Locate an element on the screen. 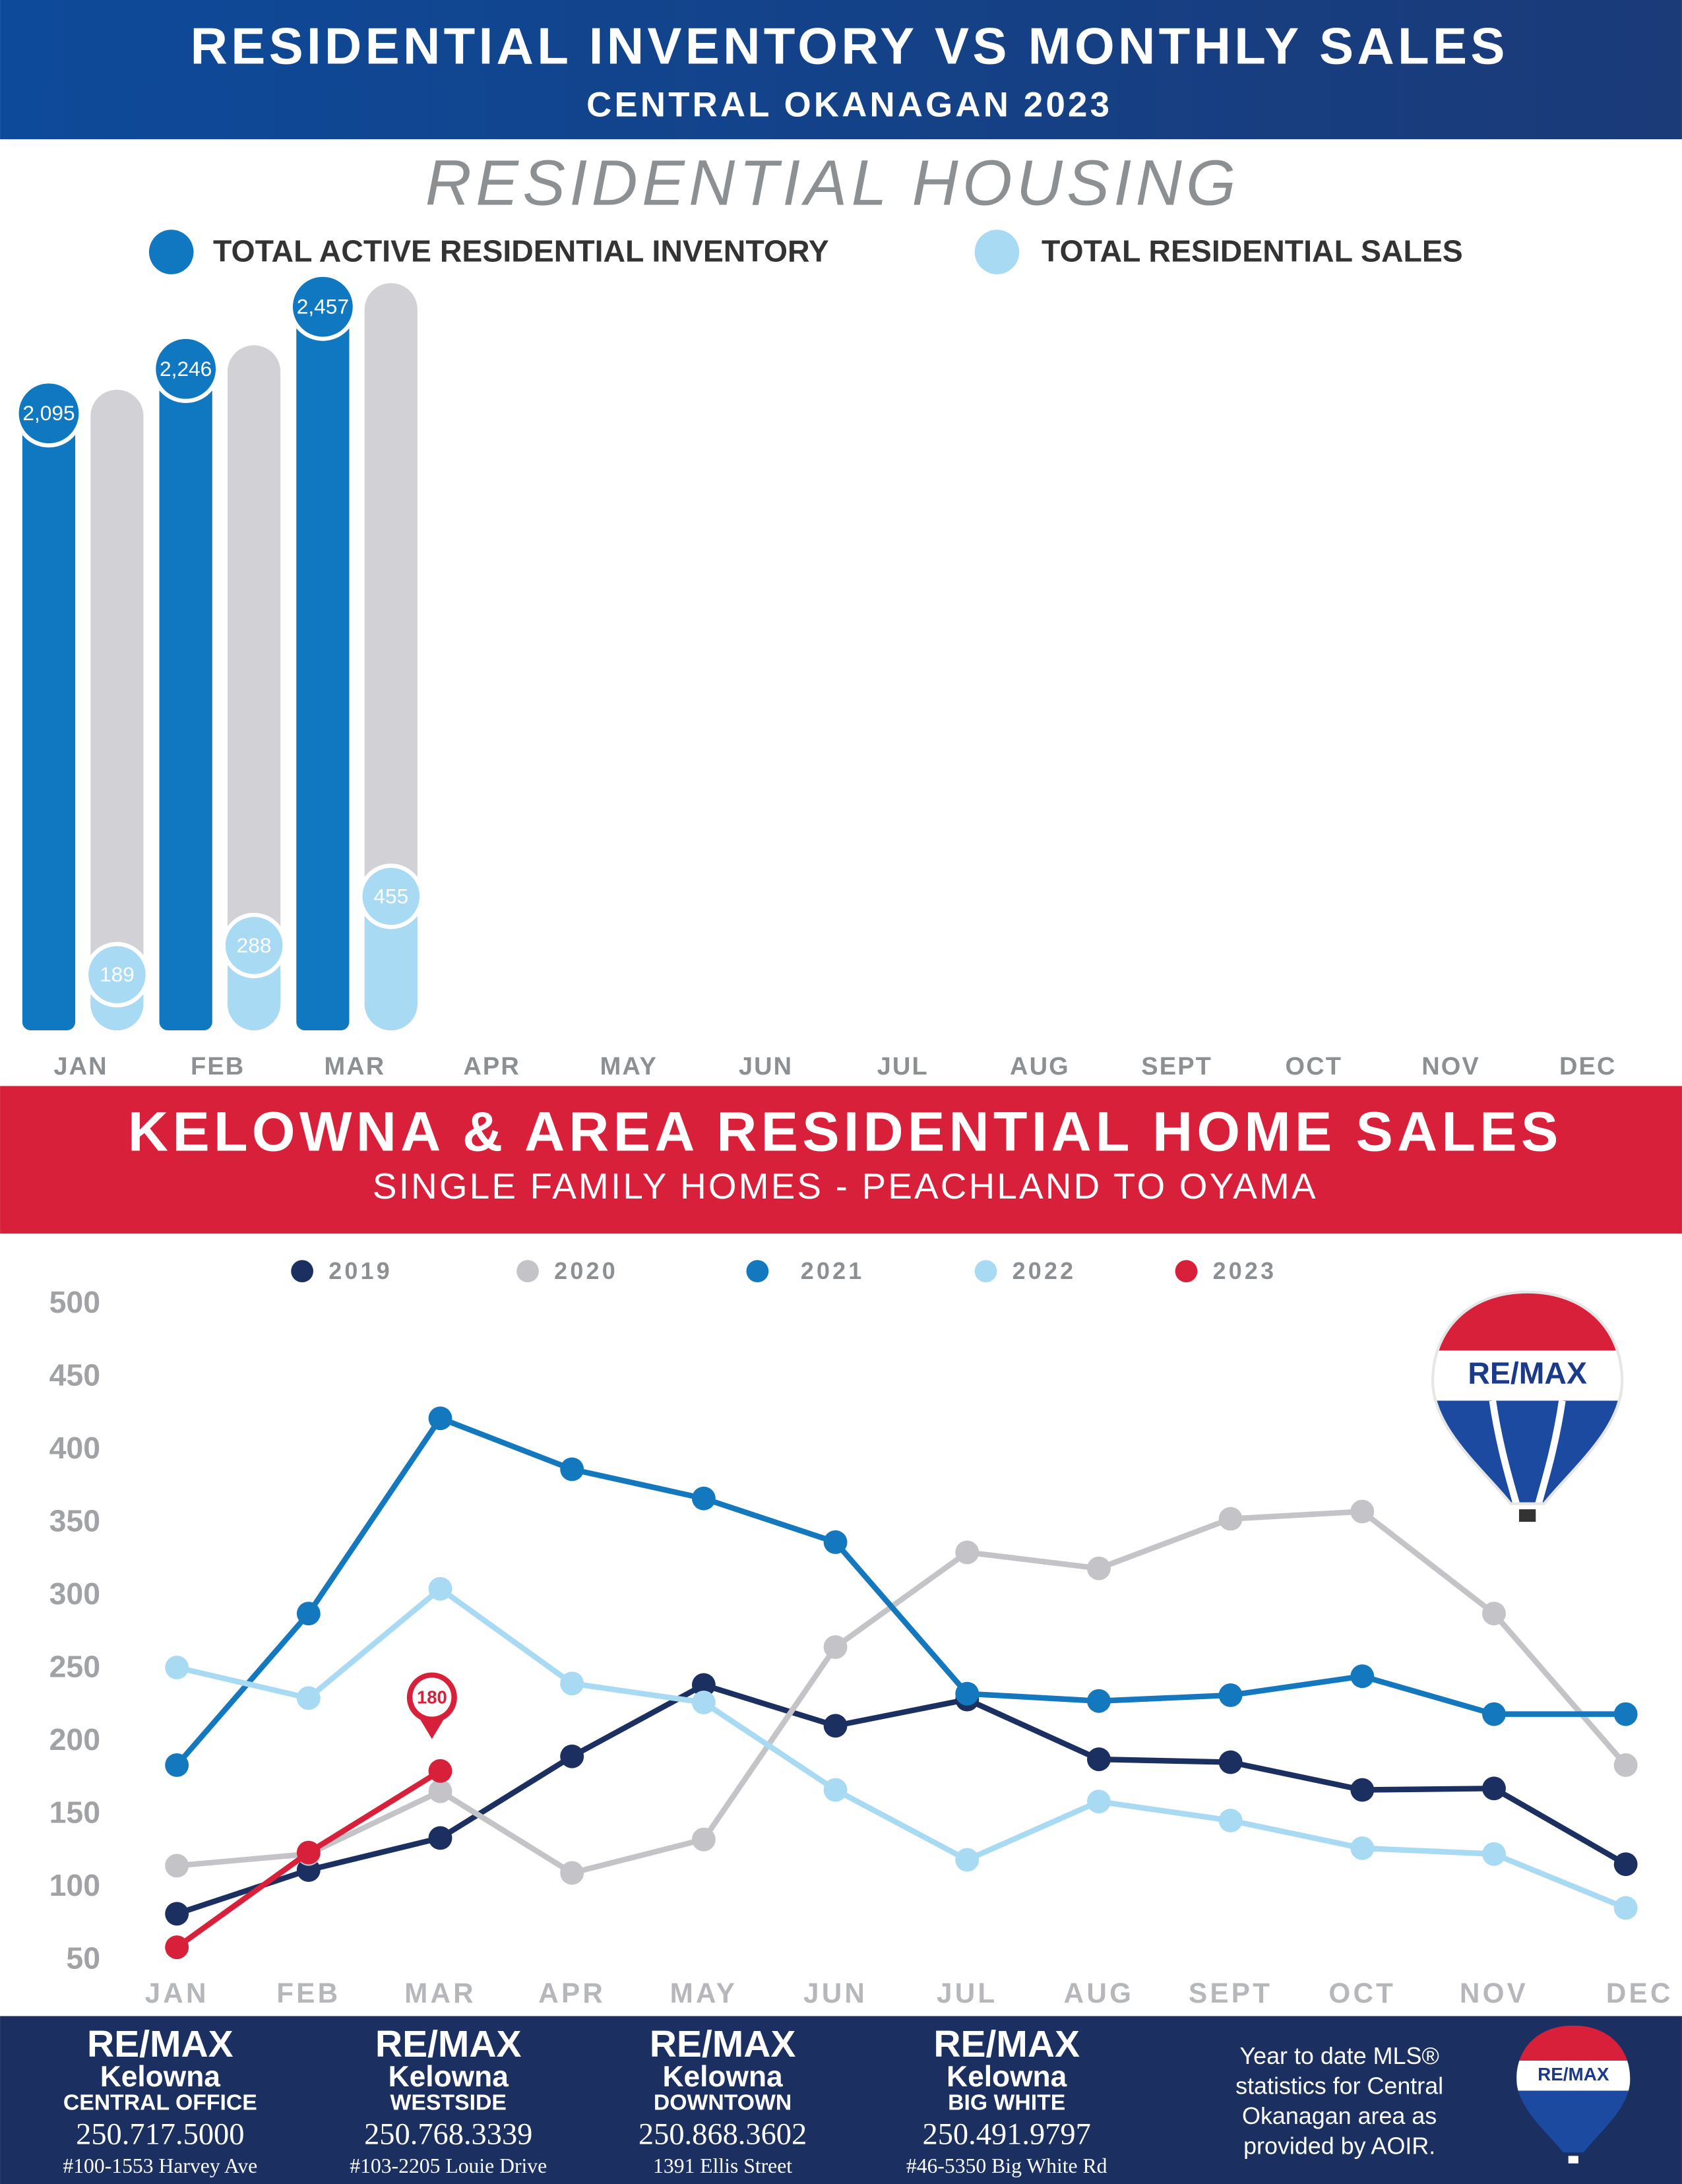 This screenshot has height=2184, width=1682. y-tick-label: 400 is located at coordinates (75, 1448).